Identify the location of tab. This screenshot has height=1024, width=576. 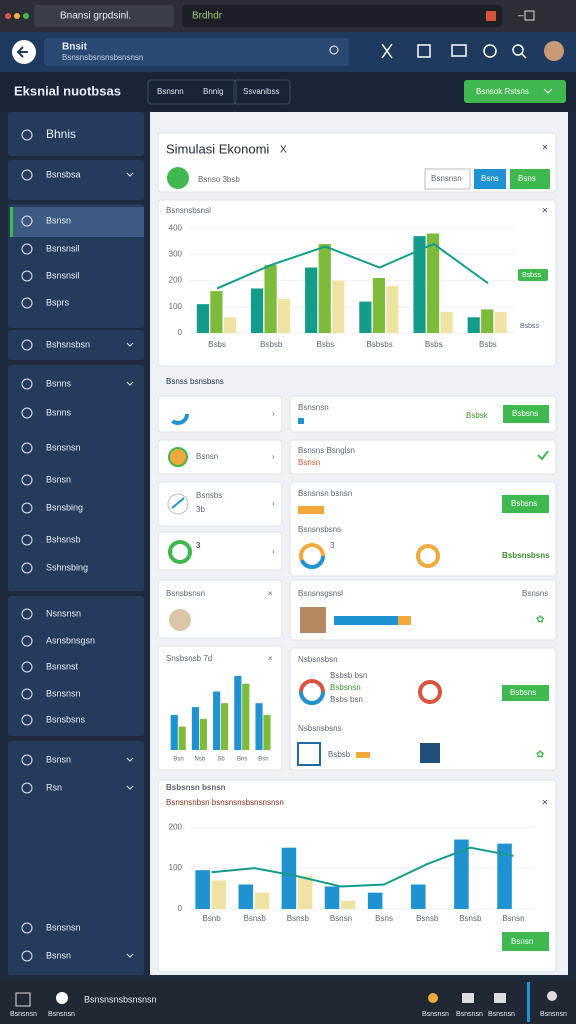
(104, 16).